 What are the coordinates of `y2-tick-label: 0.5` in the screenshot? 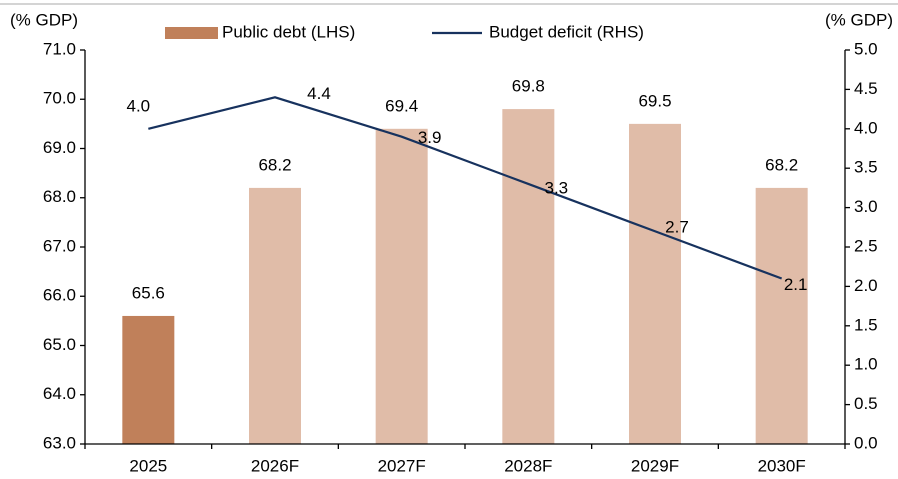 It's located at (866, 403).